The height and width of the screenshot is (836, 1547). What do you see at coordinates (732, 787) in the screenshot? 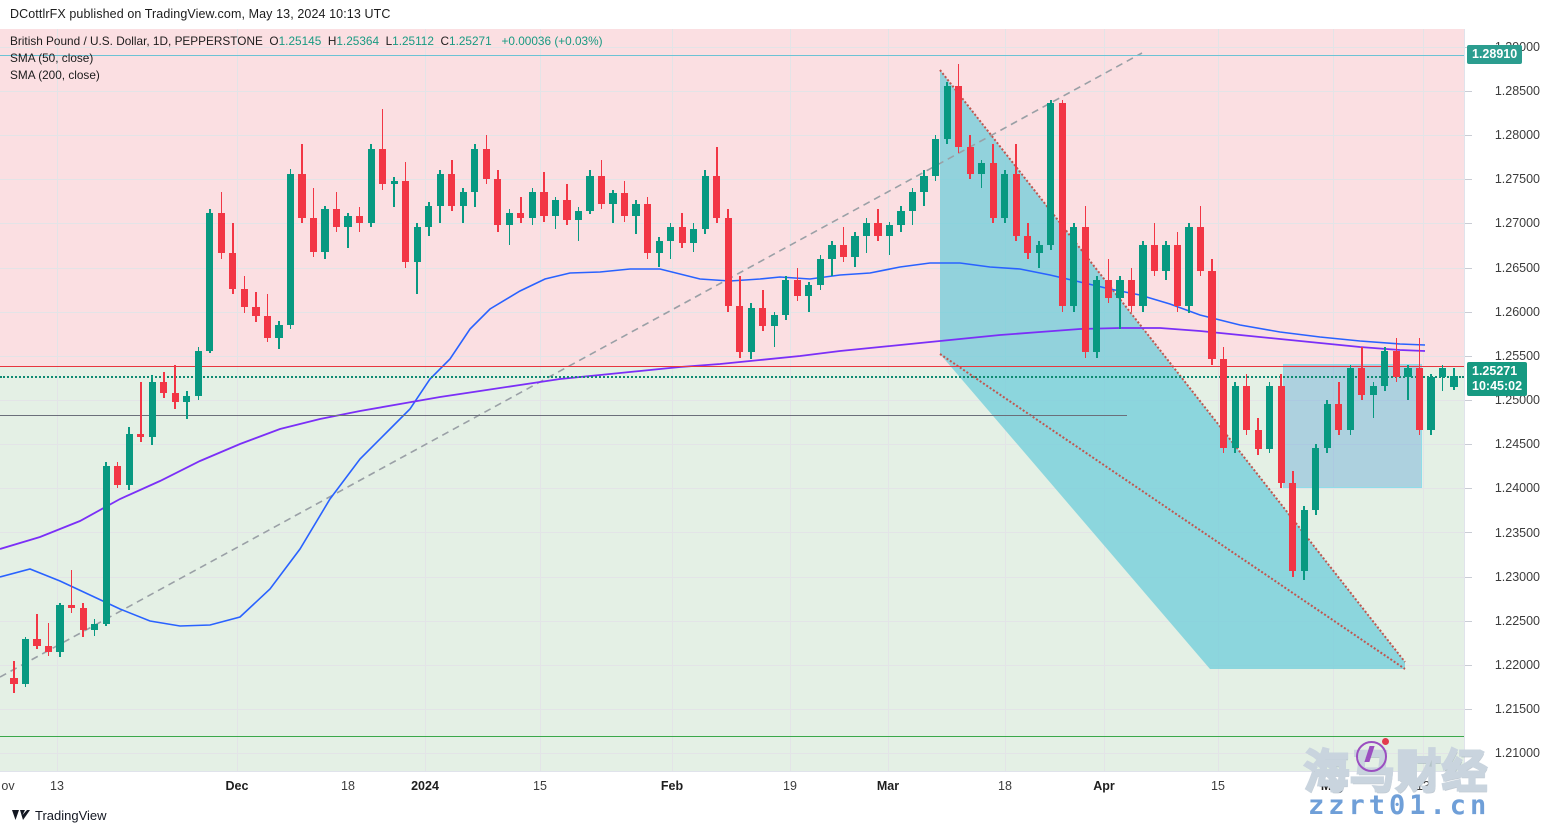
I see `time-axis: ov 13 Dec 18 2024 15 Feb 19 Mar 18 Apr 15 May 13` at bounding box center [732, 787].